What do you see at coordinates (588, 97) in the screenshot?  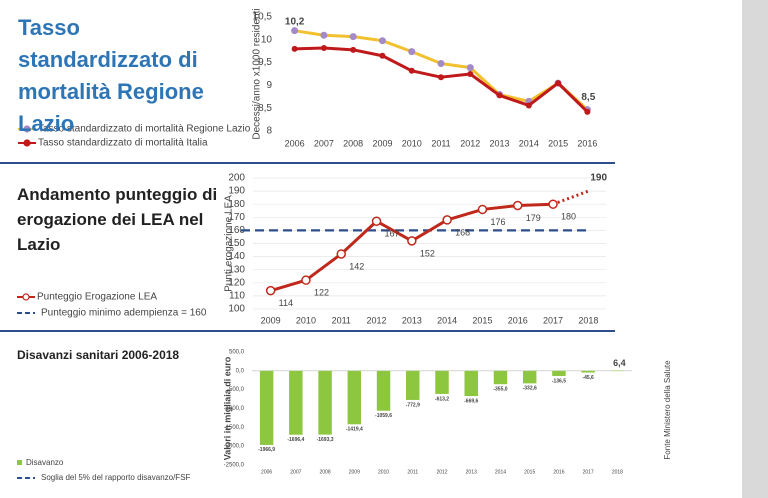 I see `data-label: 8,5` at bounding box center [588, 97].